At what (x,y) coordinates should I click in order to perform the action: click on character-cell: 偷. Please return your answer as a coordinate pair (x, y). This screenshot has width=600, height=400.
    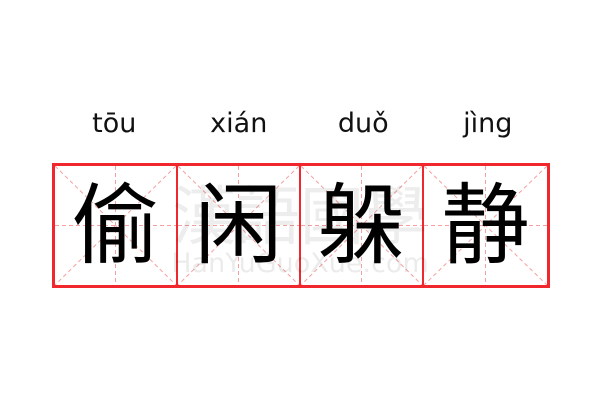
    Looking at the image, I should click on (116, 225).